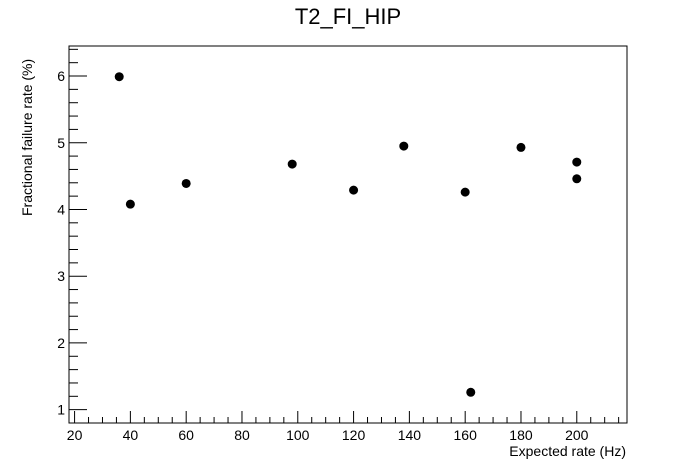 Image resolution: width=696 pixels, height=472 pixels. Describe the element at coordinates (410, 435) in the screenshot. I see `x-tick-label: 140` at that location.